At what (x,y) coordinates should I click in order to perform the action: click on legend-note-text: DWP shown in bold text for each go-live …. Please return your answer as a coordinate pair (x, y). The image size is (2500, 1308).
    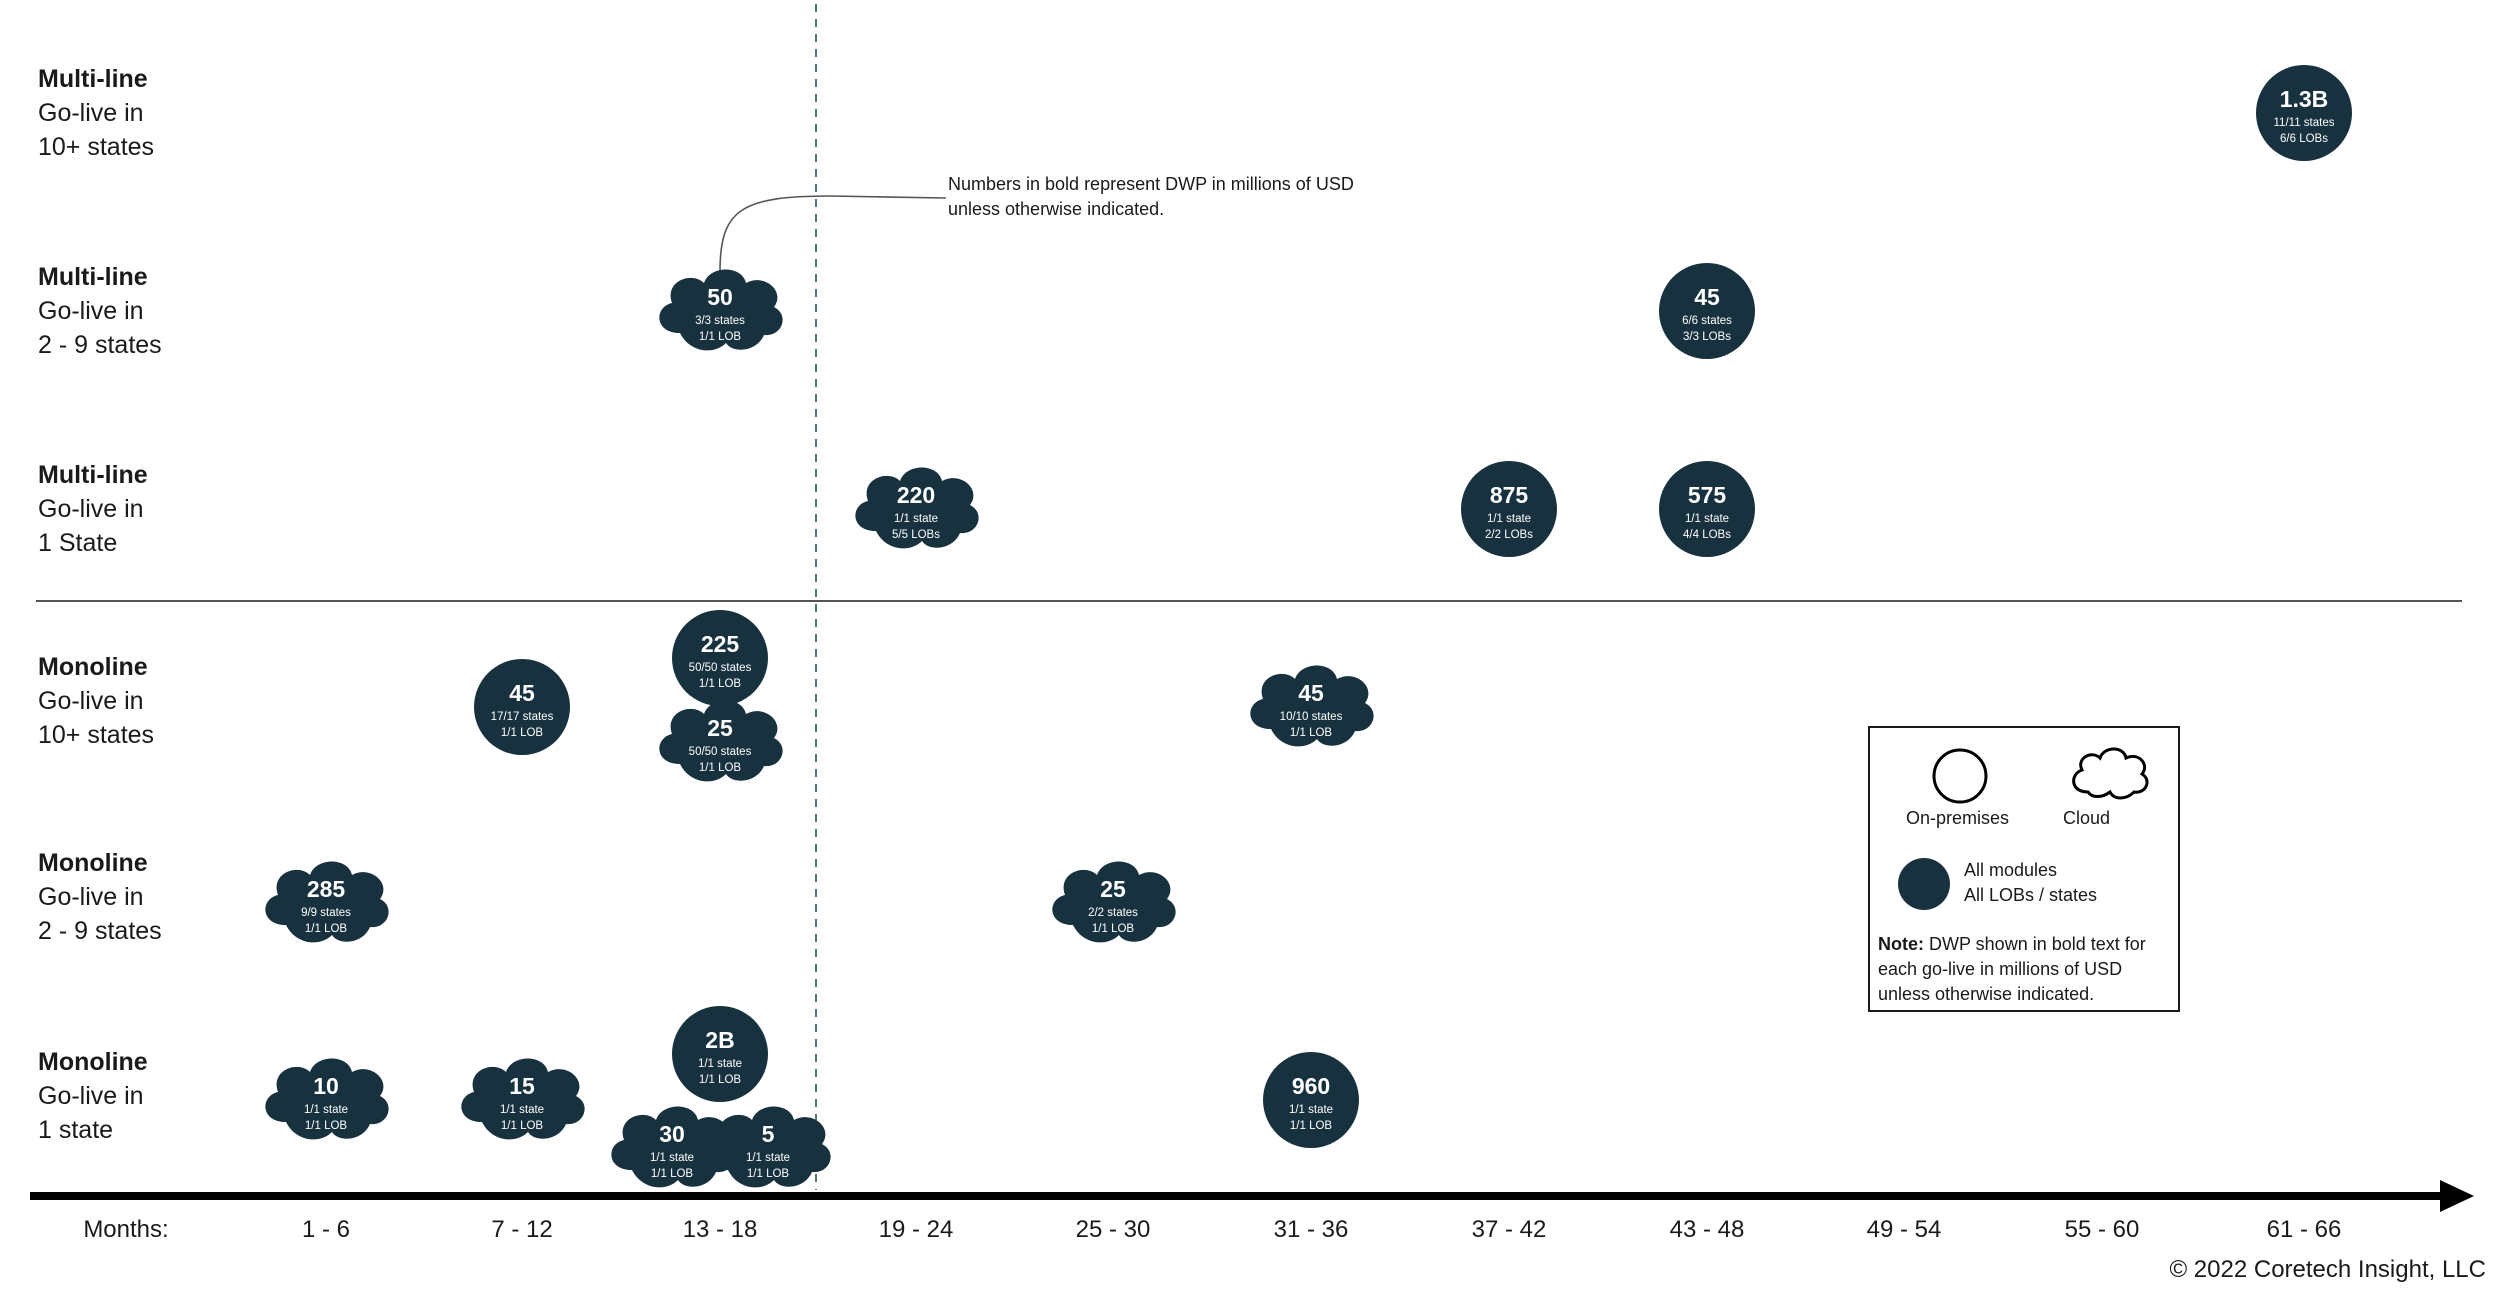
    Looking at the image, I should click on (2012, 969).